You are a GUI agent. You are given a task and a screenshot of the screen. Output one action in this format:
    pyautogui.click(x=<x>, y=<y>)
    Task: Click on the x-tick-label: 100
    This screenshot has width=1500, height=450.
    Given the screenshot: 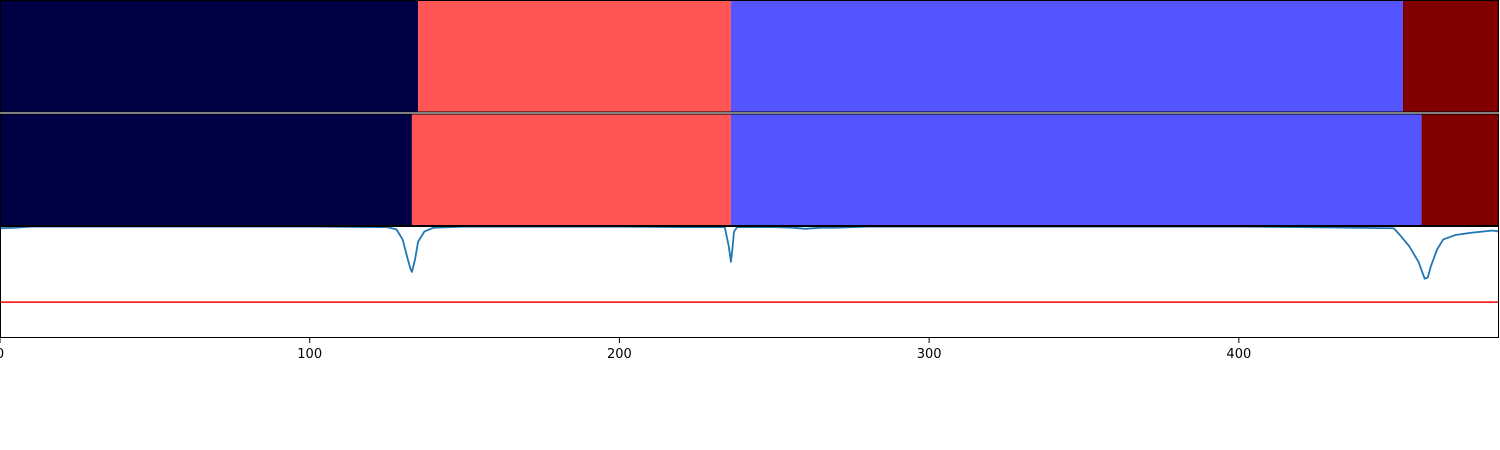 What is the action you would take?
    pyautogui.click(x=309, y=354)
    